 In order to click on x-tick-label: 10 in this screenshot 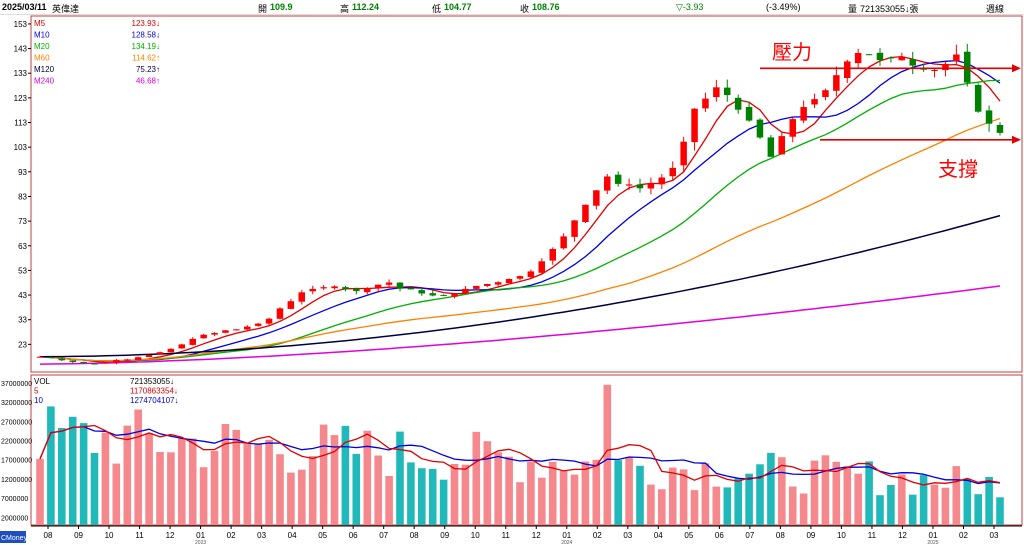, I will do `click(109, 535)`.